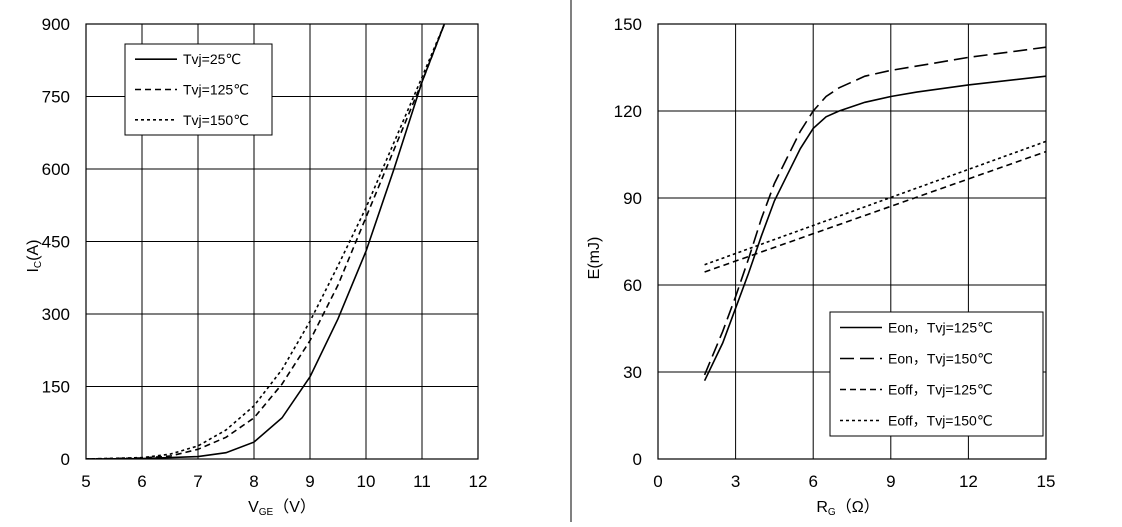 Image resolution: width=1122 pixels, height=527 pixels. What do you see at coordinates (282, 508) in the screenshot?
I see `x-axis-label: VGE（V）` at bounding box center [282, 508].